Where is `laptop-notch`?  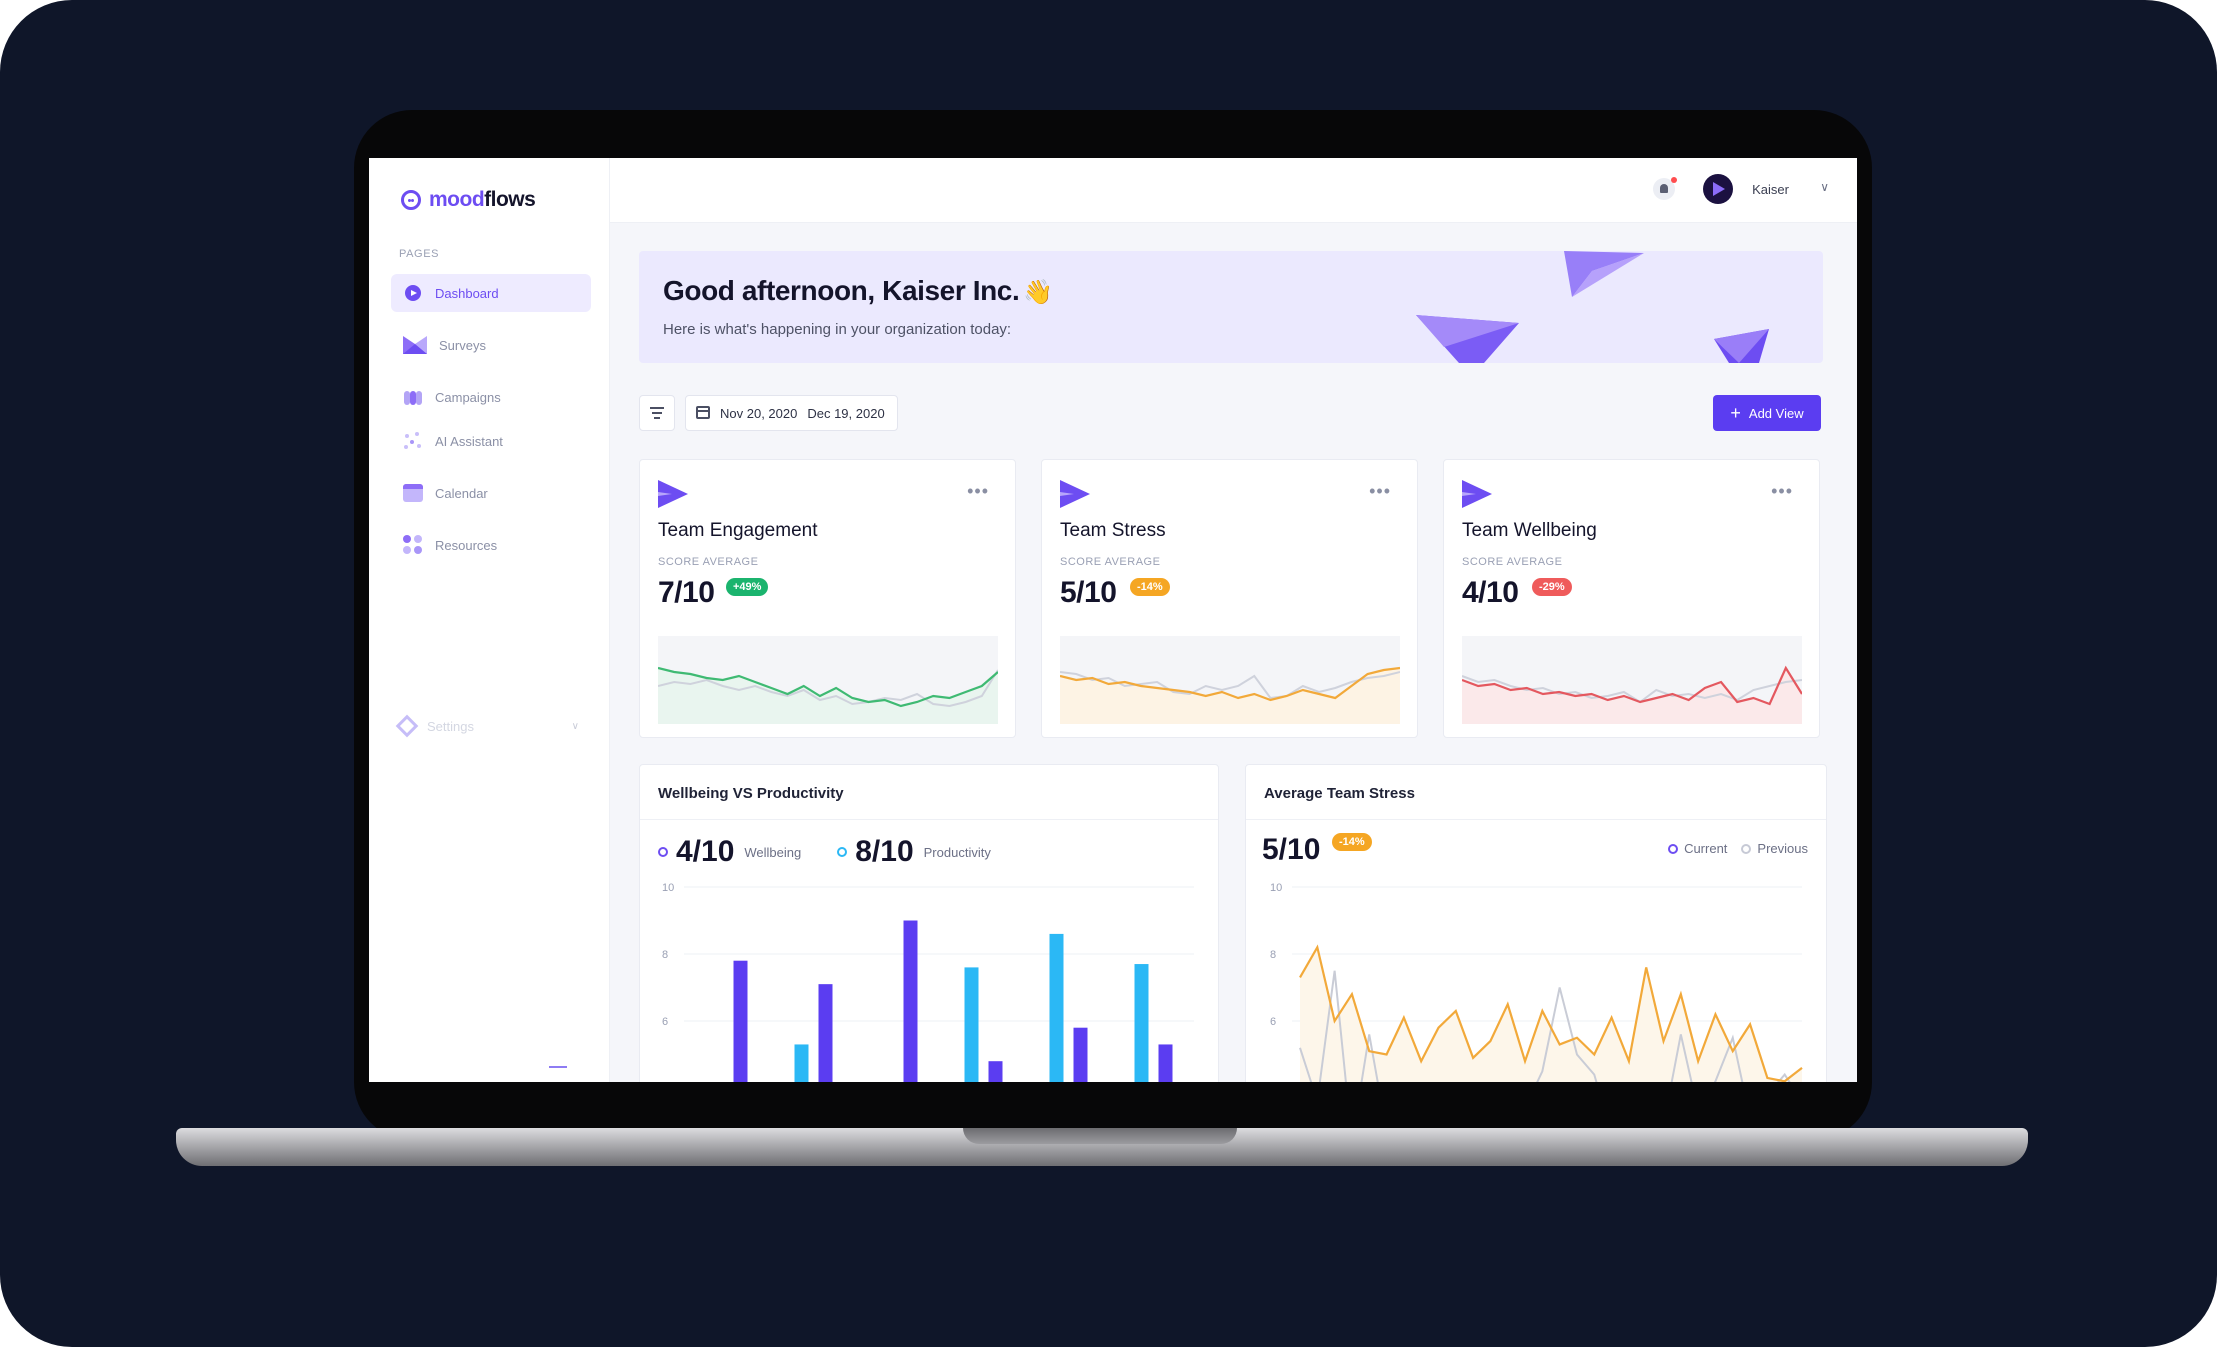 laptop-notch is located at coordinates (1100, 1136).